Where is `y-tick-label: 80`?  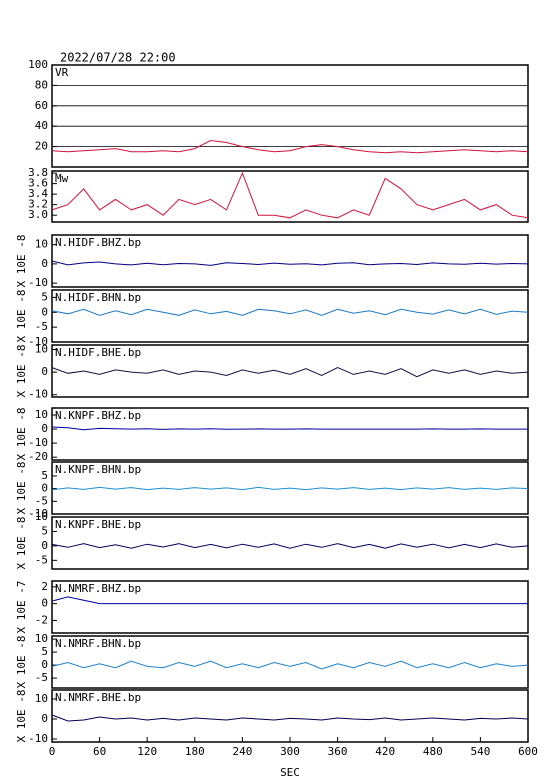 y-tick-label: 80 is located at coordinates (41, 84).